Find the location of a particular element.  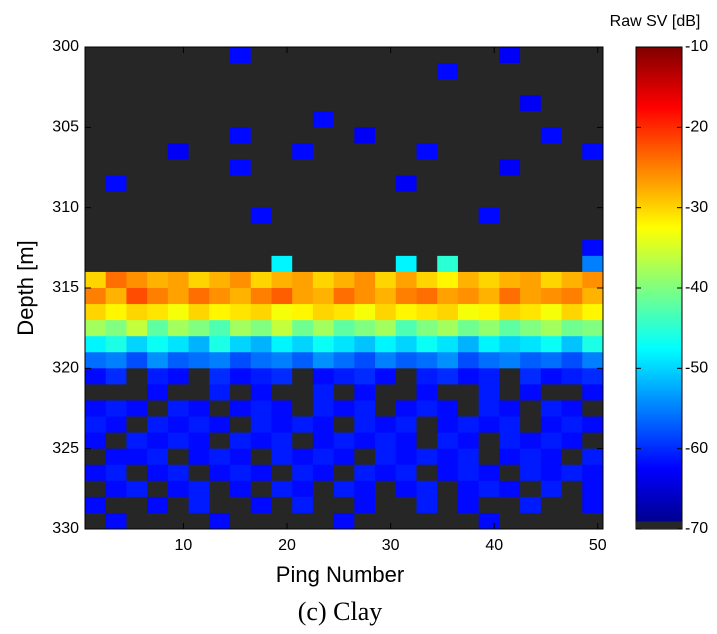

x-axis-title: Ping Number is located at coordinates (340, 574).